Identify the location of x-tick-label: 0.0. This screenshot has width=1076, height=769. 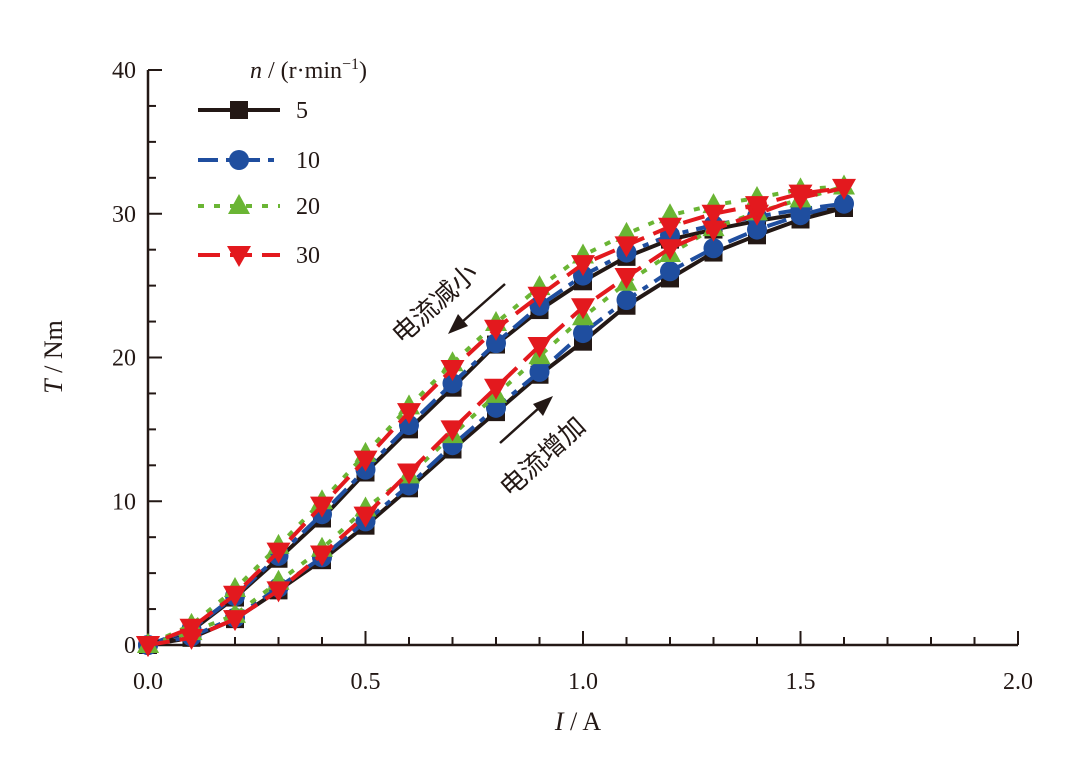
(148, 682).